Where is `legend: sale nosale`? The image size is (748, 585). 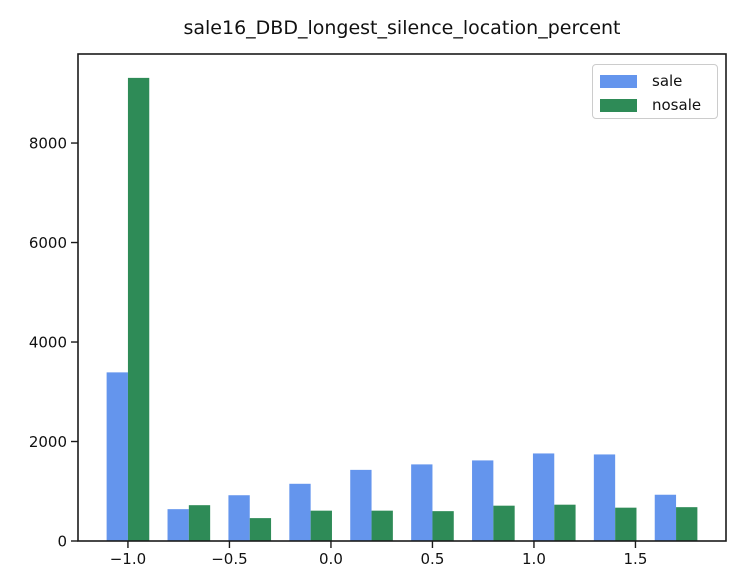
legend: sale nosale is located at coordinates (655, 91).